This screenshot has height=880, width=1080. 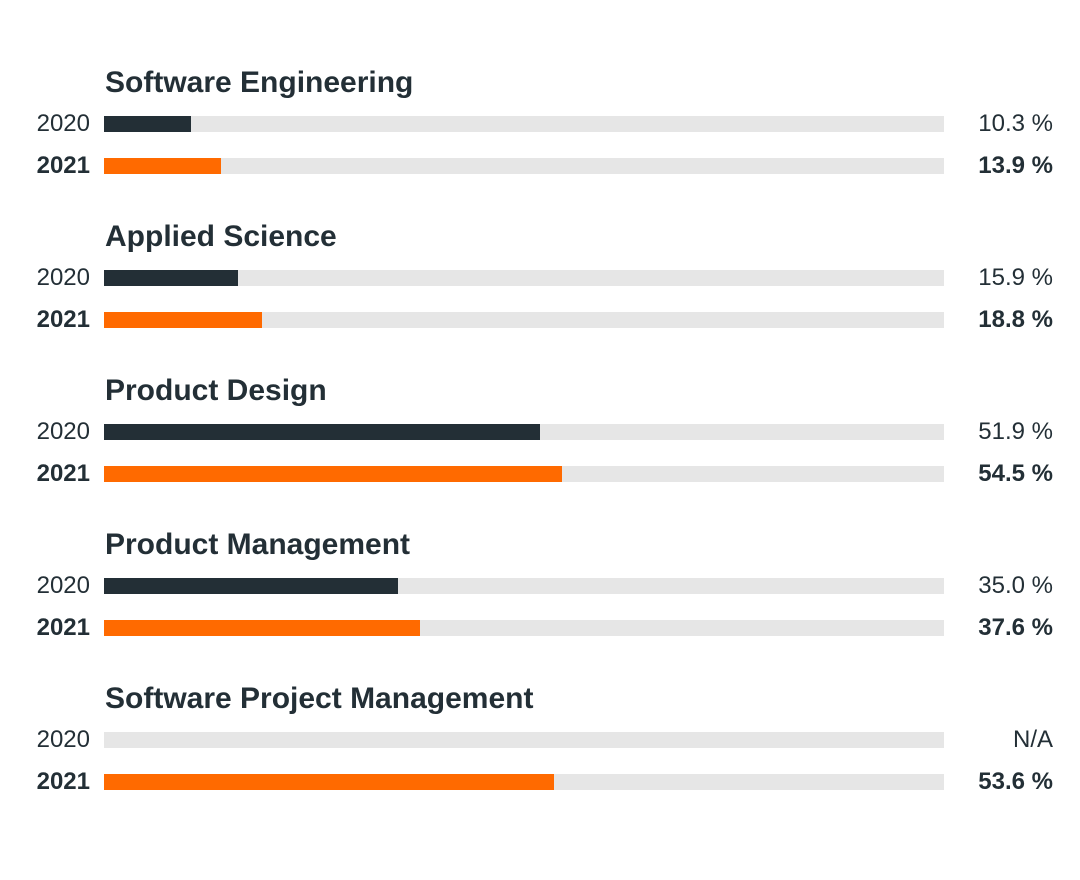 I want to click on bar-row: 2020 15.9 %, so click(x=540, y=278).